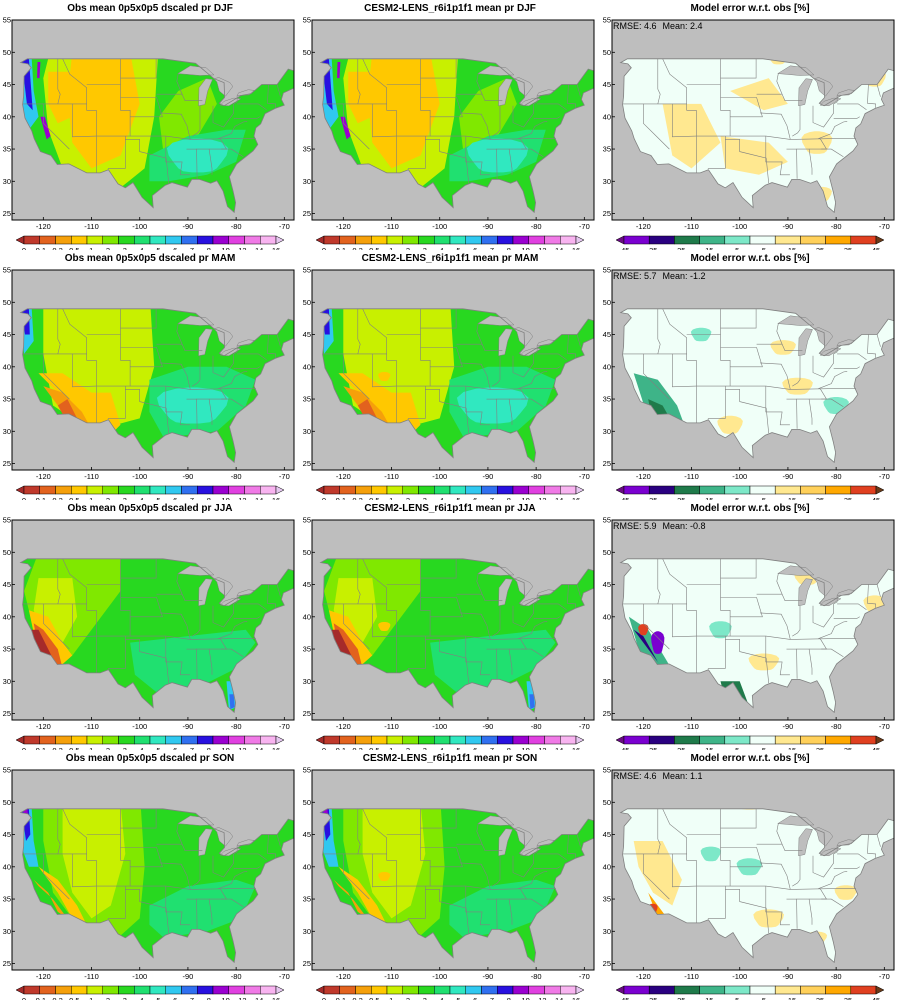 The image size is (900, 1000). What do you see at coordinates (750, 992) in the screenshot?
I see `error-colorbar: -45 -35 -25 -15 -5 5 15 25 35 45` at bounding box center [750, 992].